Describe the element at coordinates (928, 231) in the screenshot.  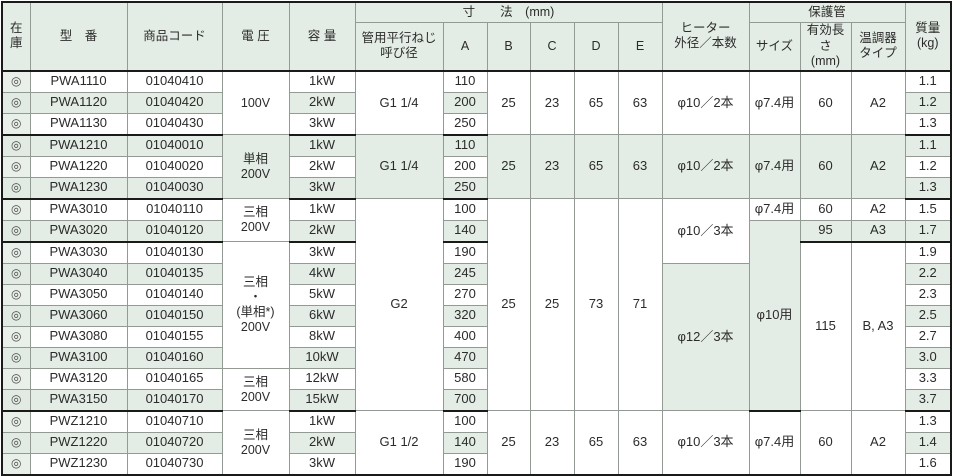
I see `cell-mass: 1.7` at that location.